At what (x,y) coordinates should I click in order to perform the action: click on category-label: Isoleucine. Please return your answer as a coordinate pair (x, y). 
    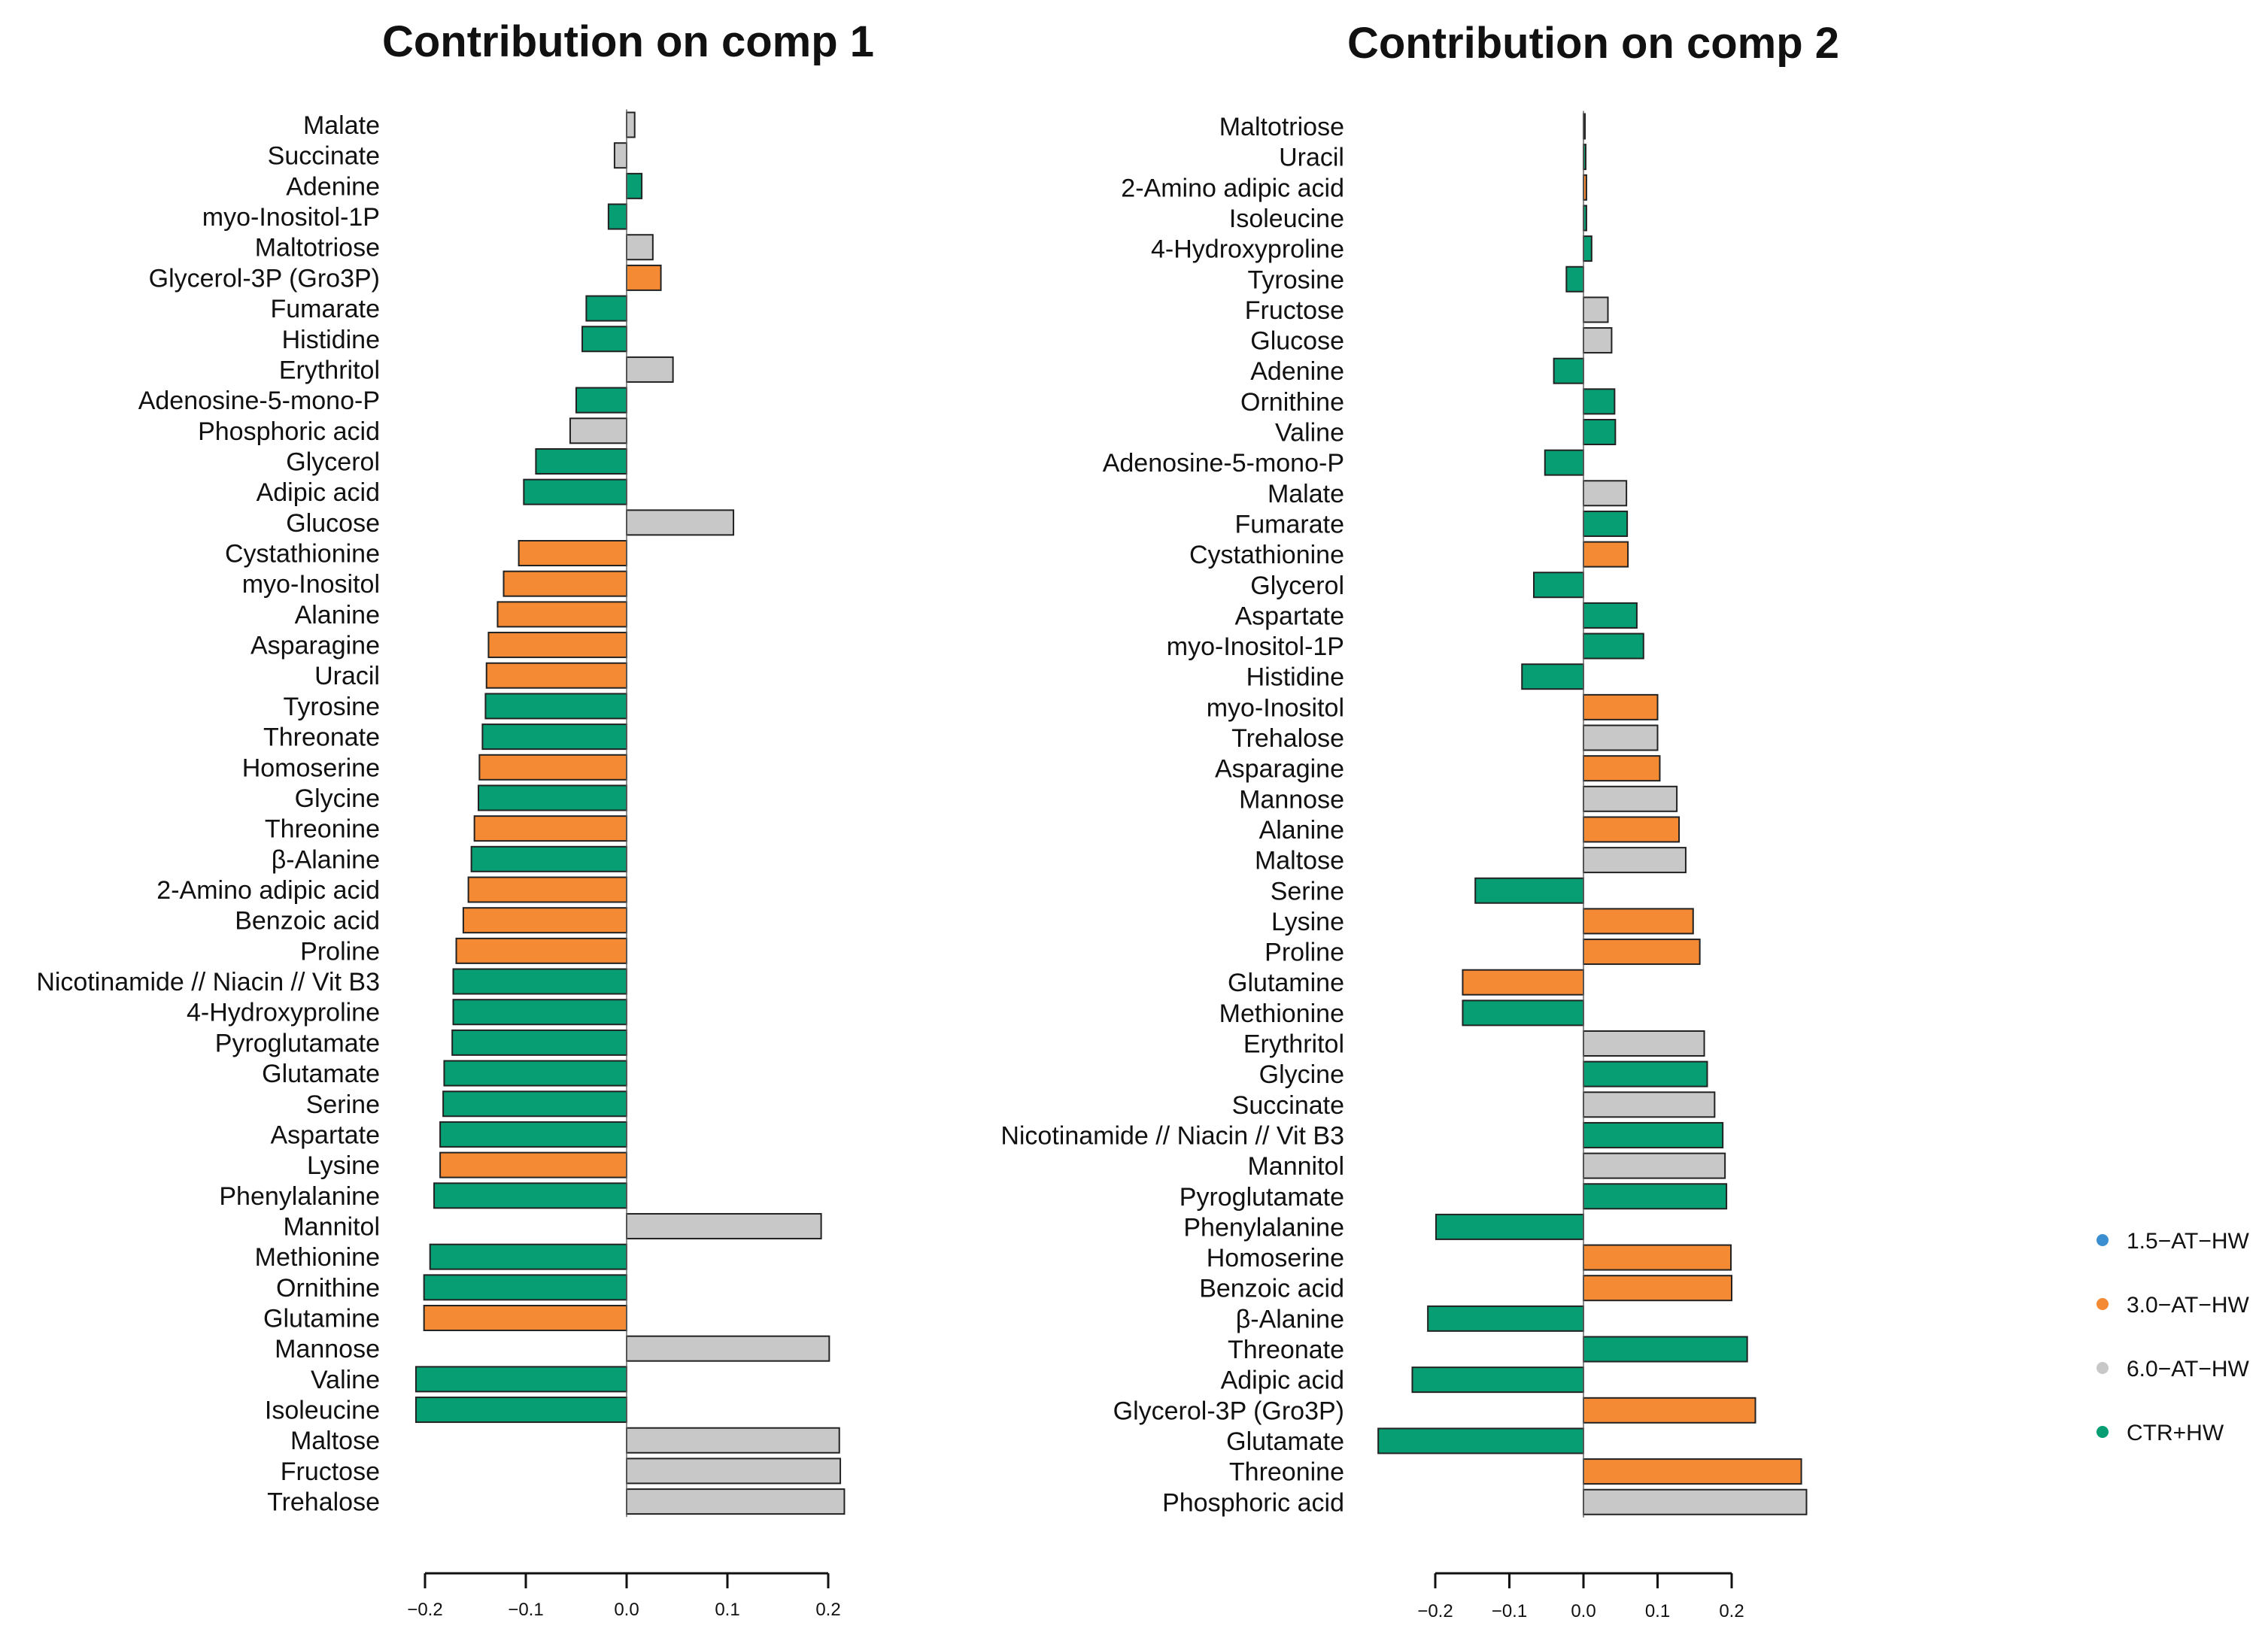
    Looking at the image, I should click on (1286, 219).